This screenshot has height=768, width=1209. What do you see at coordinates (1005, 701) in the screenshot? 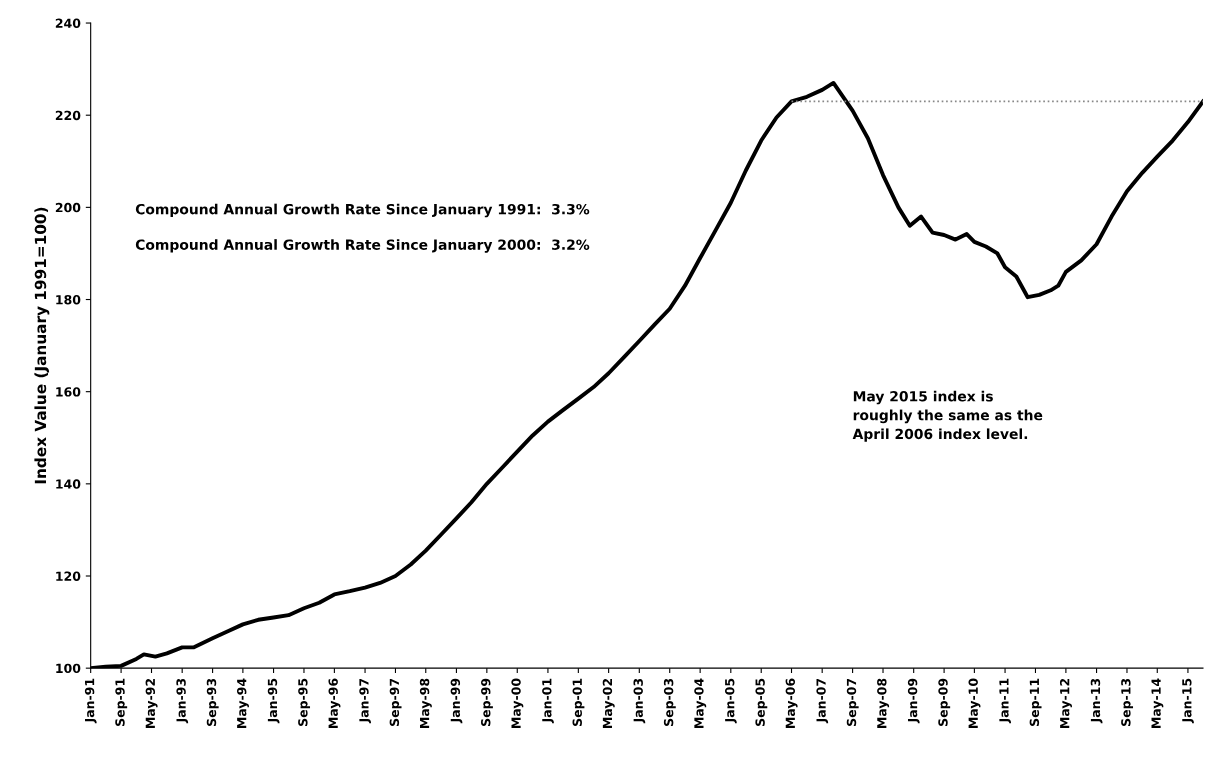
I see `x-tick-label: Jan-11` at bounding box center [1005, 701].